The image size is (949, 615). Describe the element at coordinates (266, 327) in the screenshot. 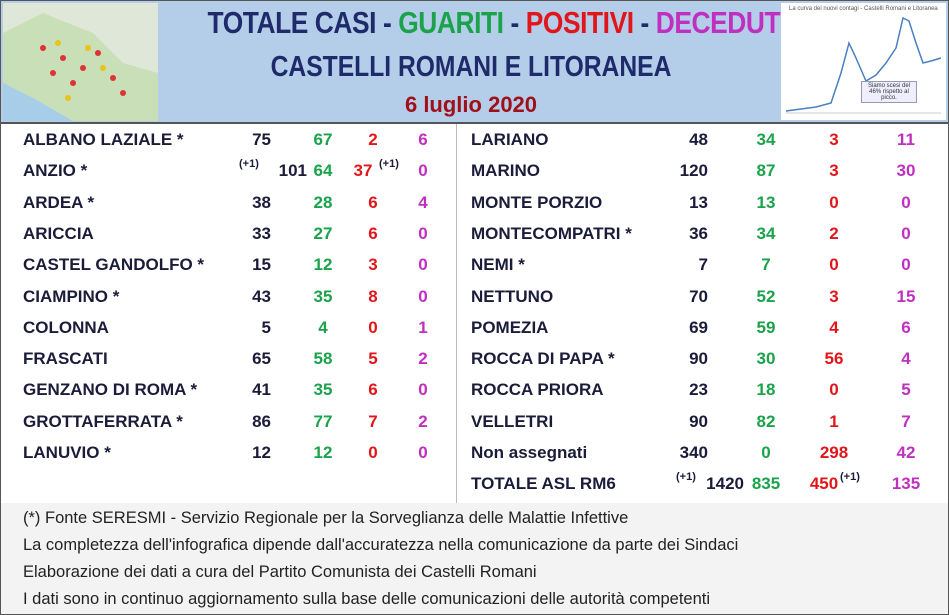

I see `total-cases: 5` at that location.